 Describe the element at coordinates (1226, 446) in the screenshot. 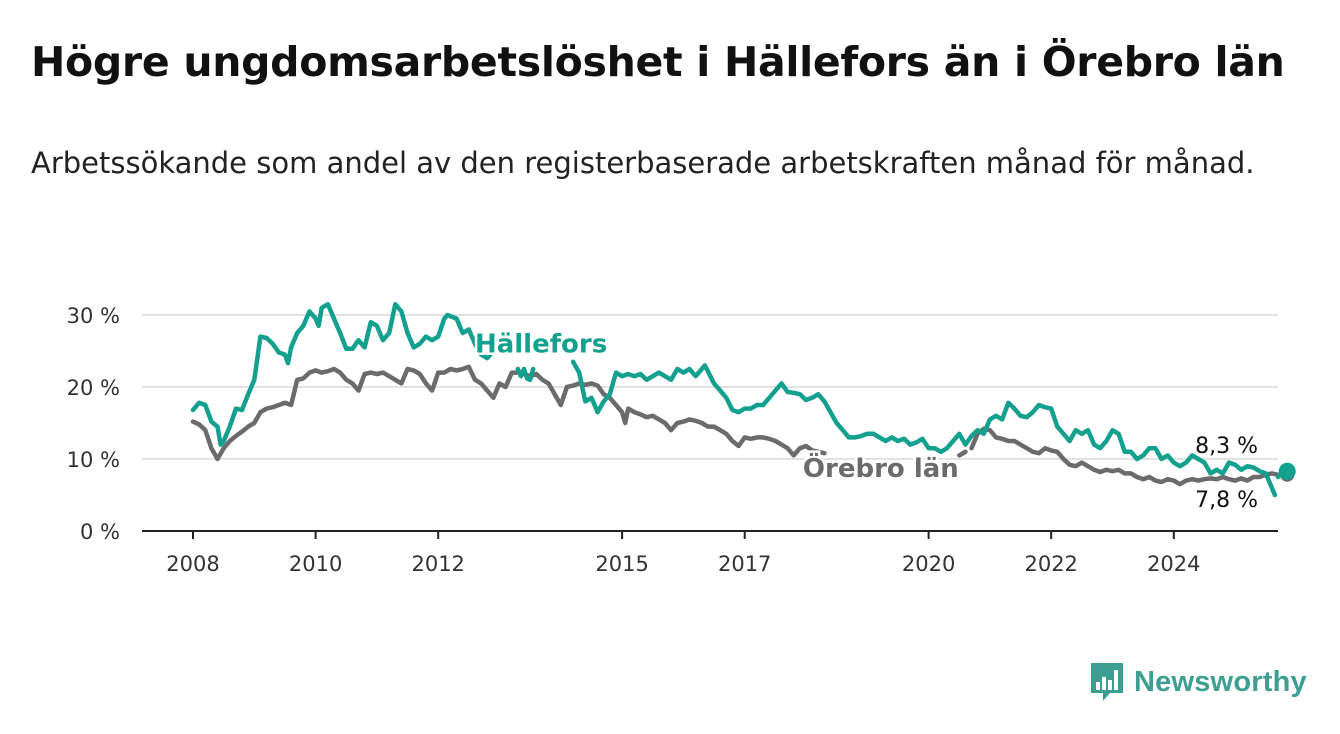

I see `end-value-label-hallefors: 8,3 %` at that location.